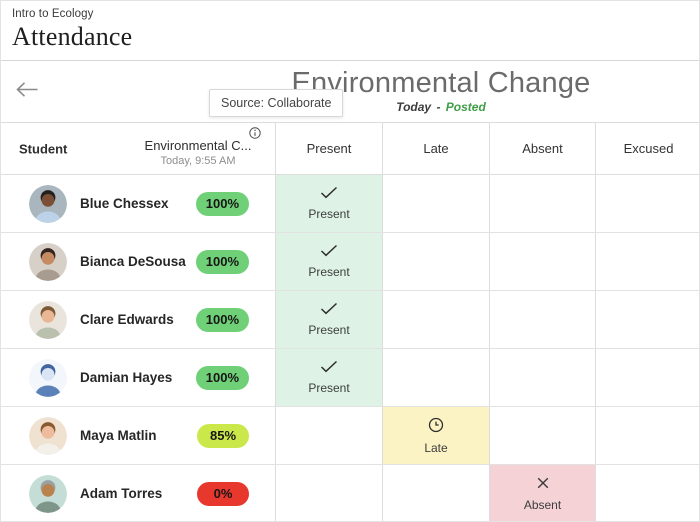 This screenshot has height=522, width=700. I want to click on page-header: Intro to Ecology Attendance, so click(350, 31).